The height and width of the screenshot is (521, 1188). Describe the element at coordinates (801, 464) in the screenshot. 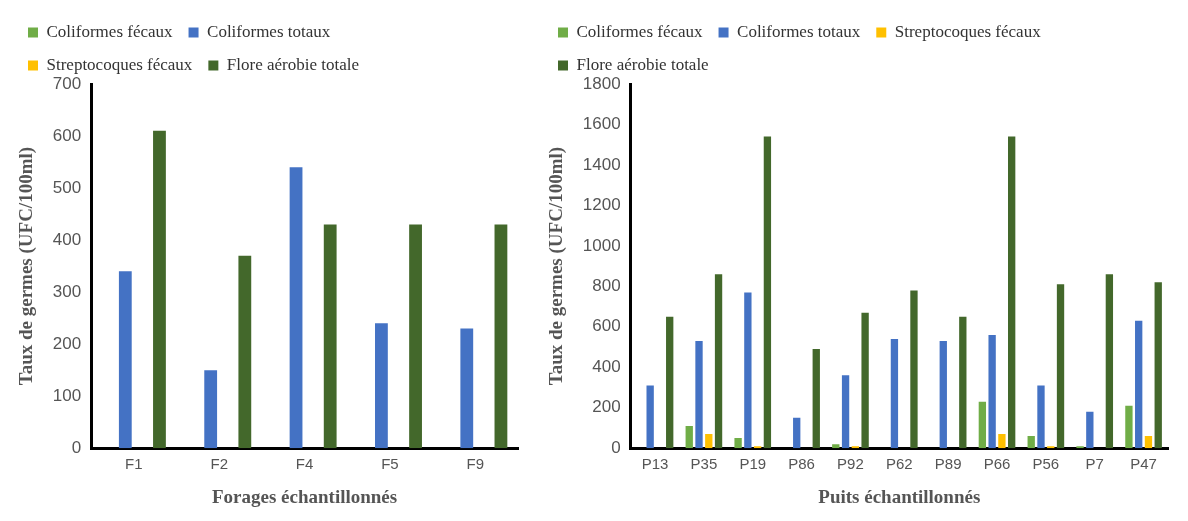

I see `x-tick-label: P86` at that location.